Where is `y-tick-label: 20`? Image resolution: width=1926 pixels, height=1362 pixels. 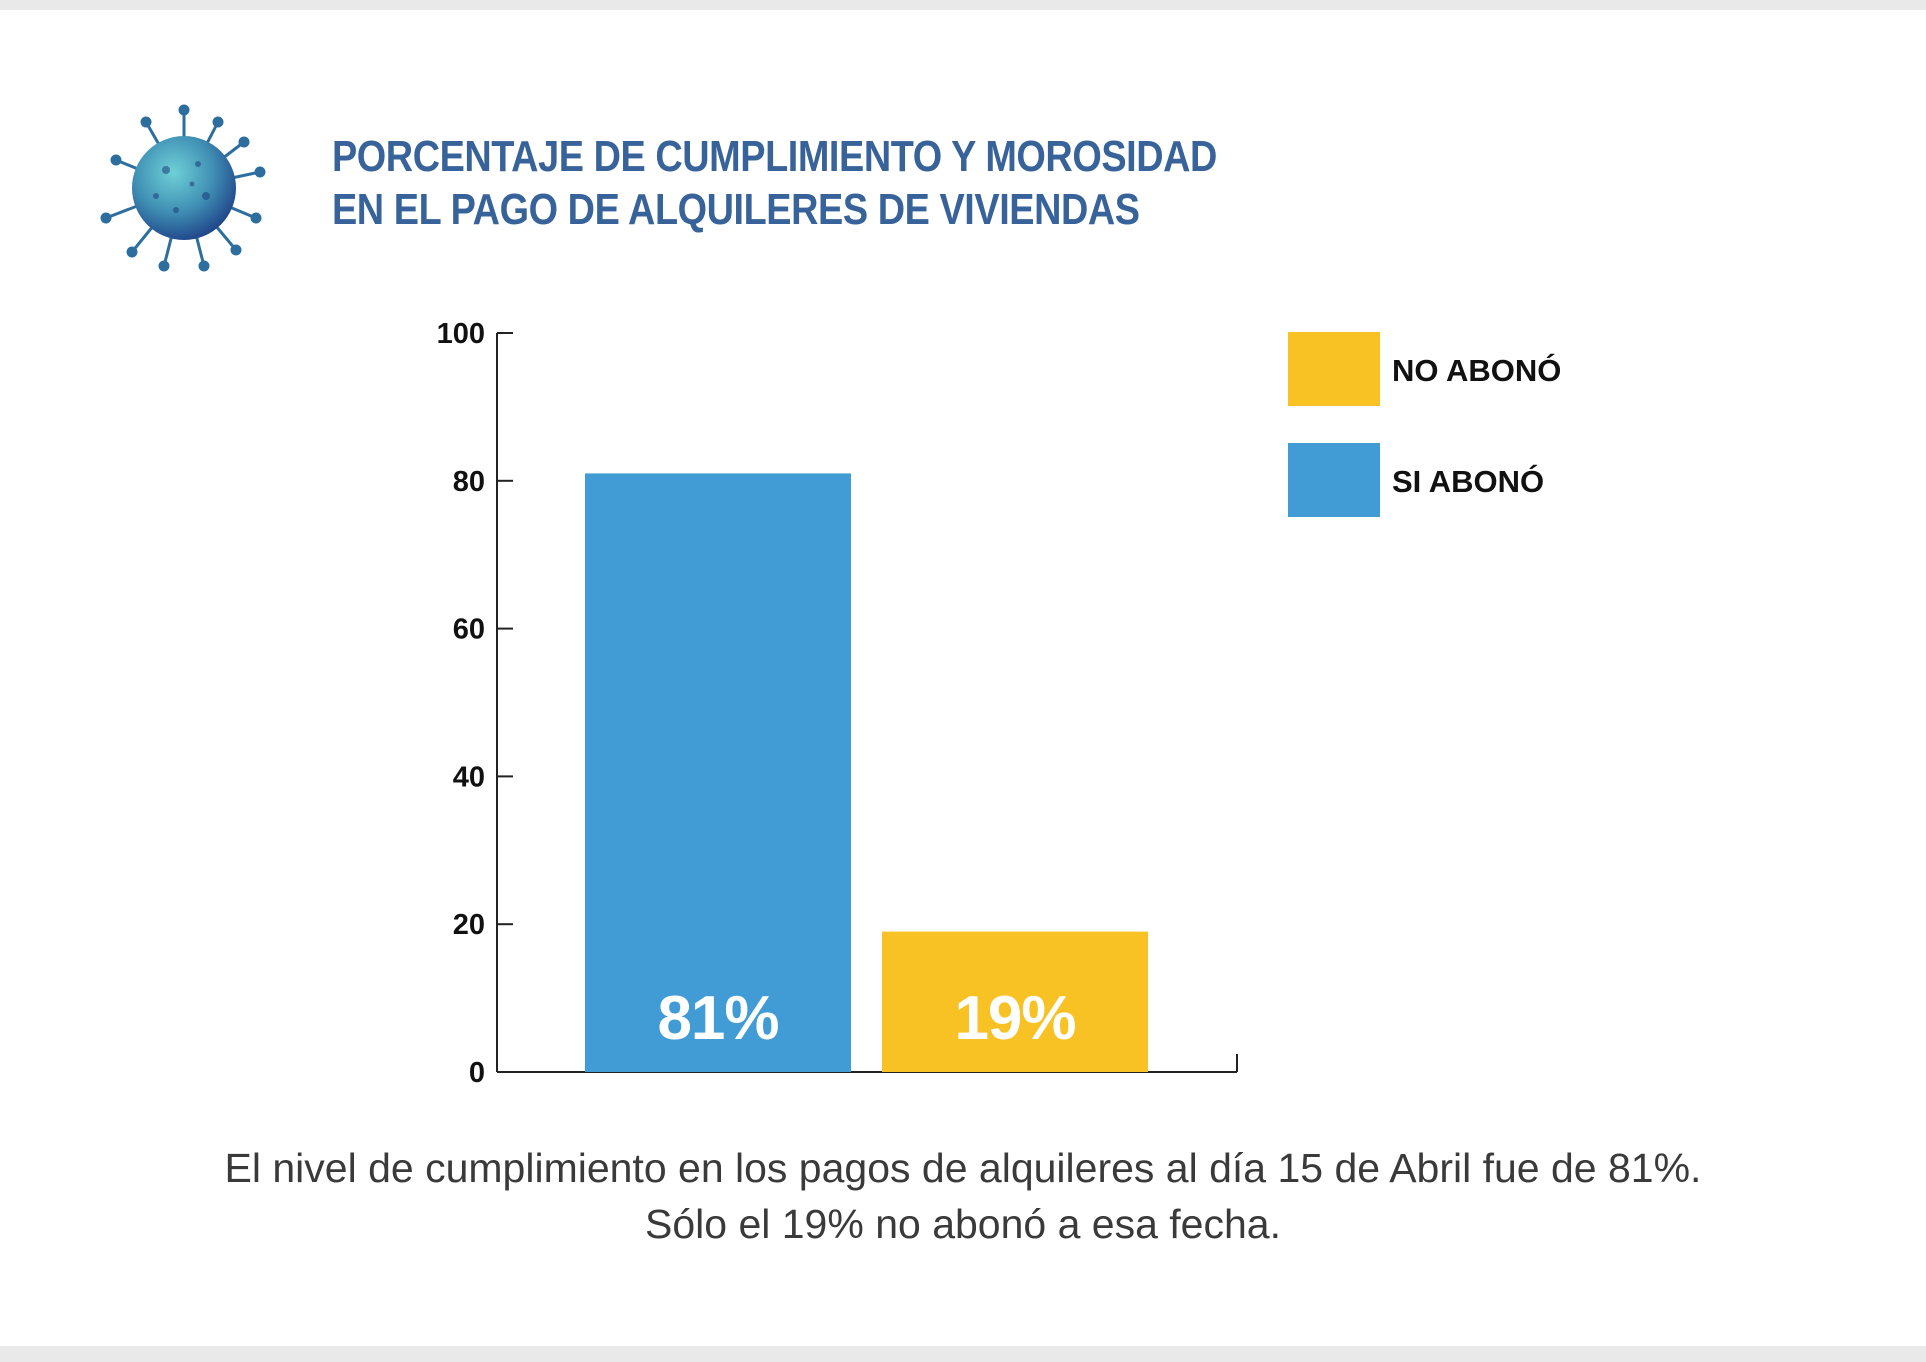
y-tick-label: 20 is located at coordinates (469, 925).